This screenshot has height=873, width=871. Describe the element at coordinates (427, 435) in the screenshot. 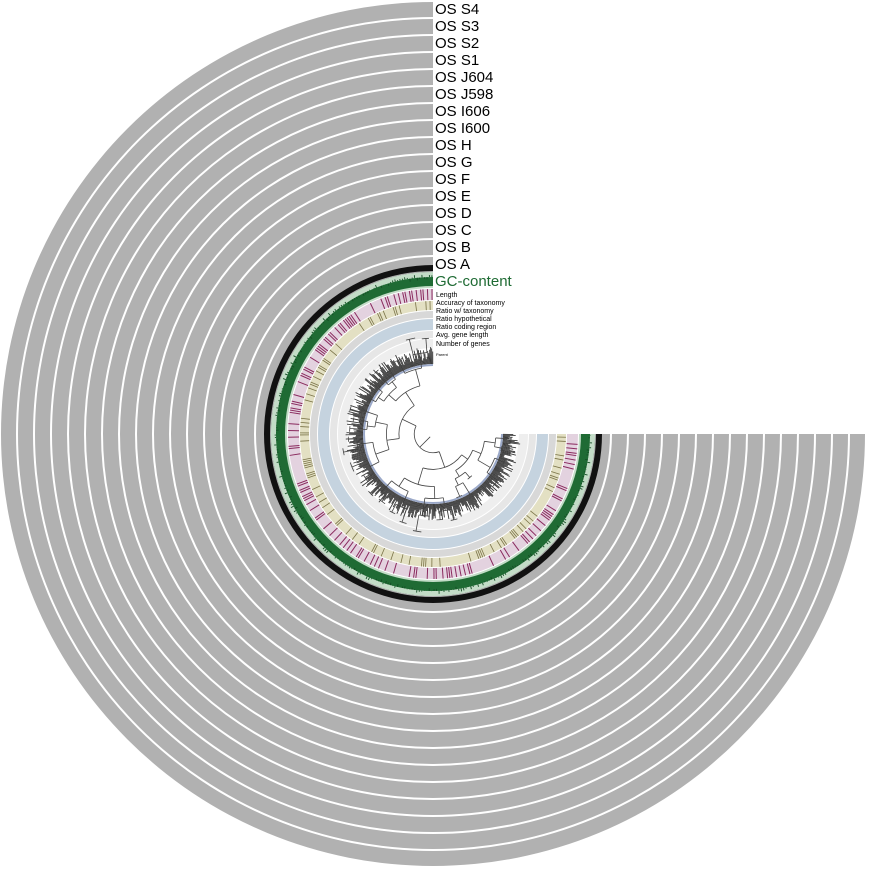

I see `dendrogram` at that location.